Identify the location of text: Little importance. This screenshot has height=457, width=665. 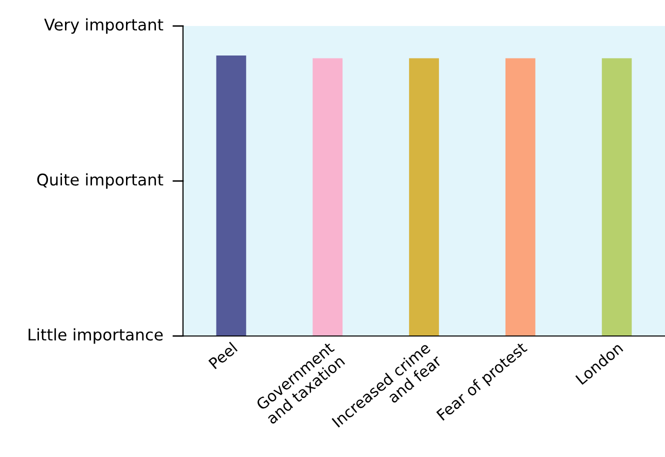
(95, 336).